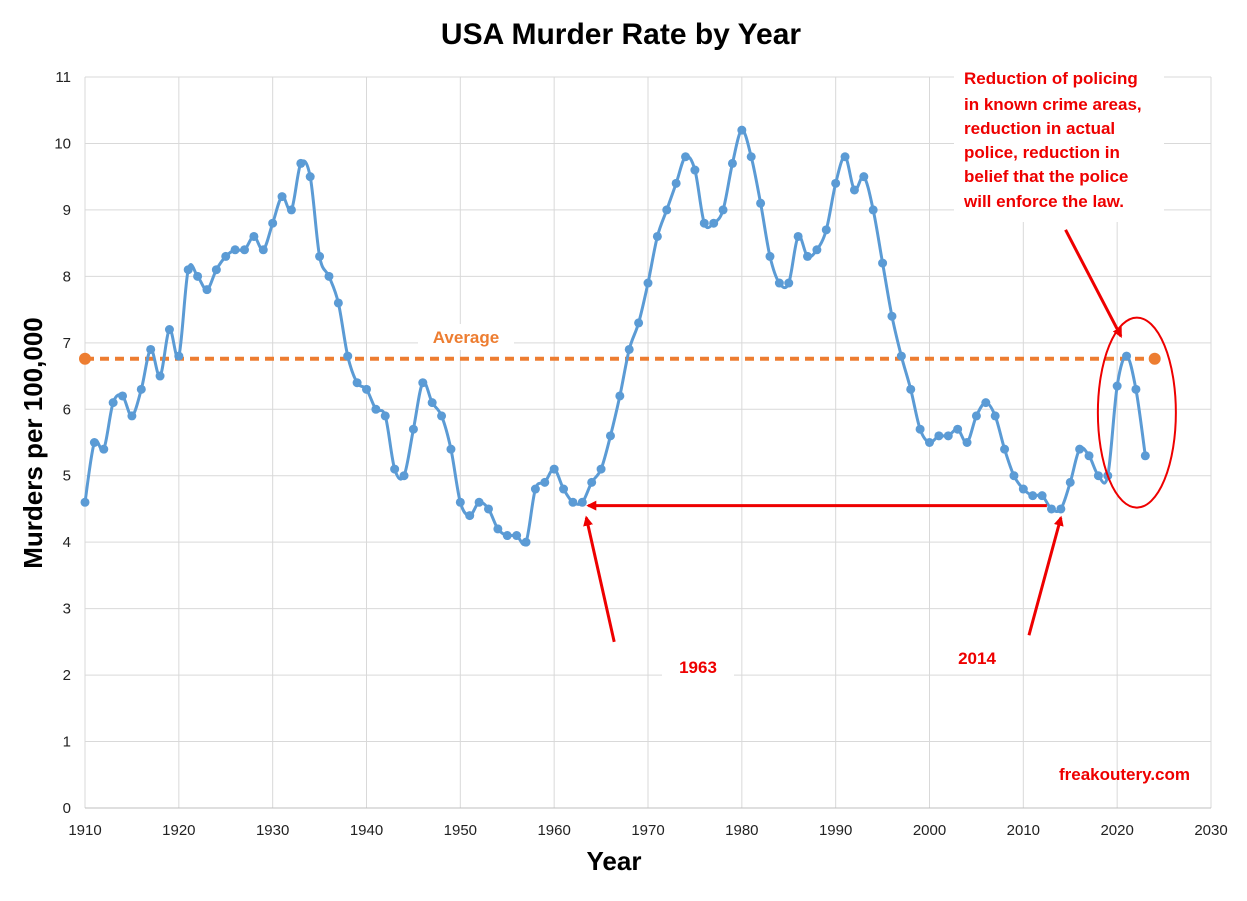 Image resolution: width=1247 pixels, height=901 pixels. Describe the element at coordinates (366, 830) in the screenshot. I see `x-tick-label: 1940` at that location.